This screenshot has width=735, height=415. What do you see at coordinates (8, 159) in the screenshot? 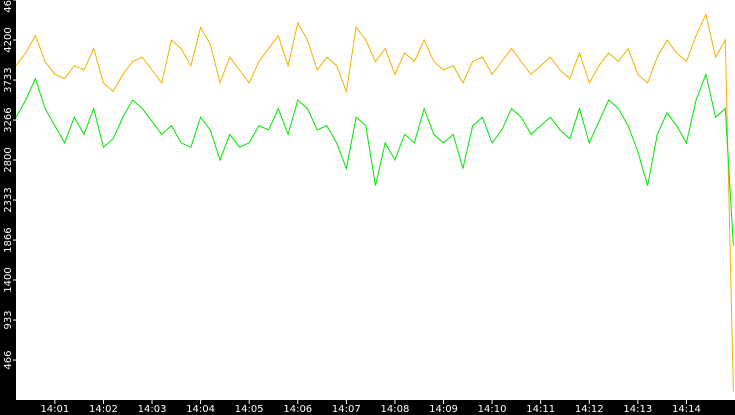
I see `y-tick-label: 2800` at bounding box center [8, 159].